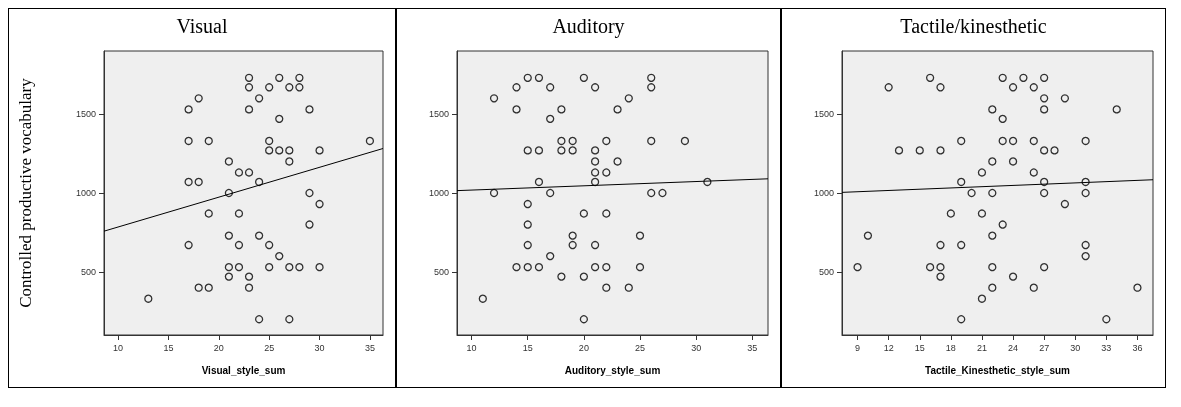 Image resolution: width=1181 pixels, height=407 pixels. Describe the element at coordinates (438, 193) in the screenshot. I see `y-tick-label: 1000` at that location.